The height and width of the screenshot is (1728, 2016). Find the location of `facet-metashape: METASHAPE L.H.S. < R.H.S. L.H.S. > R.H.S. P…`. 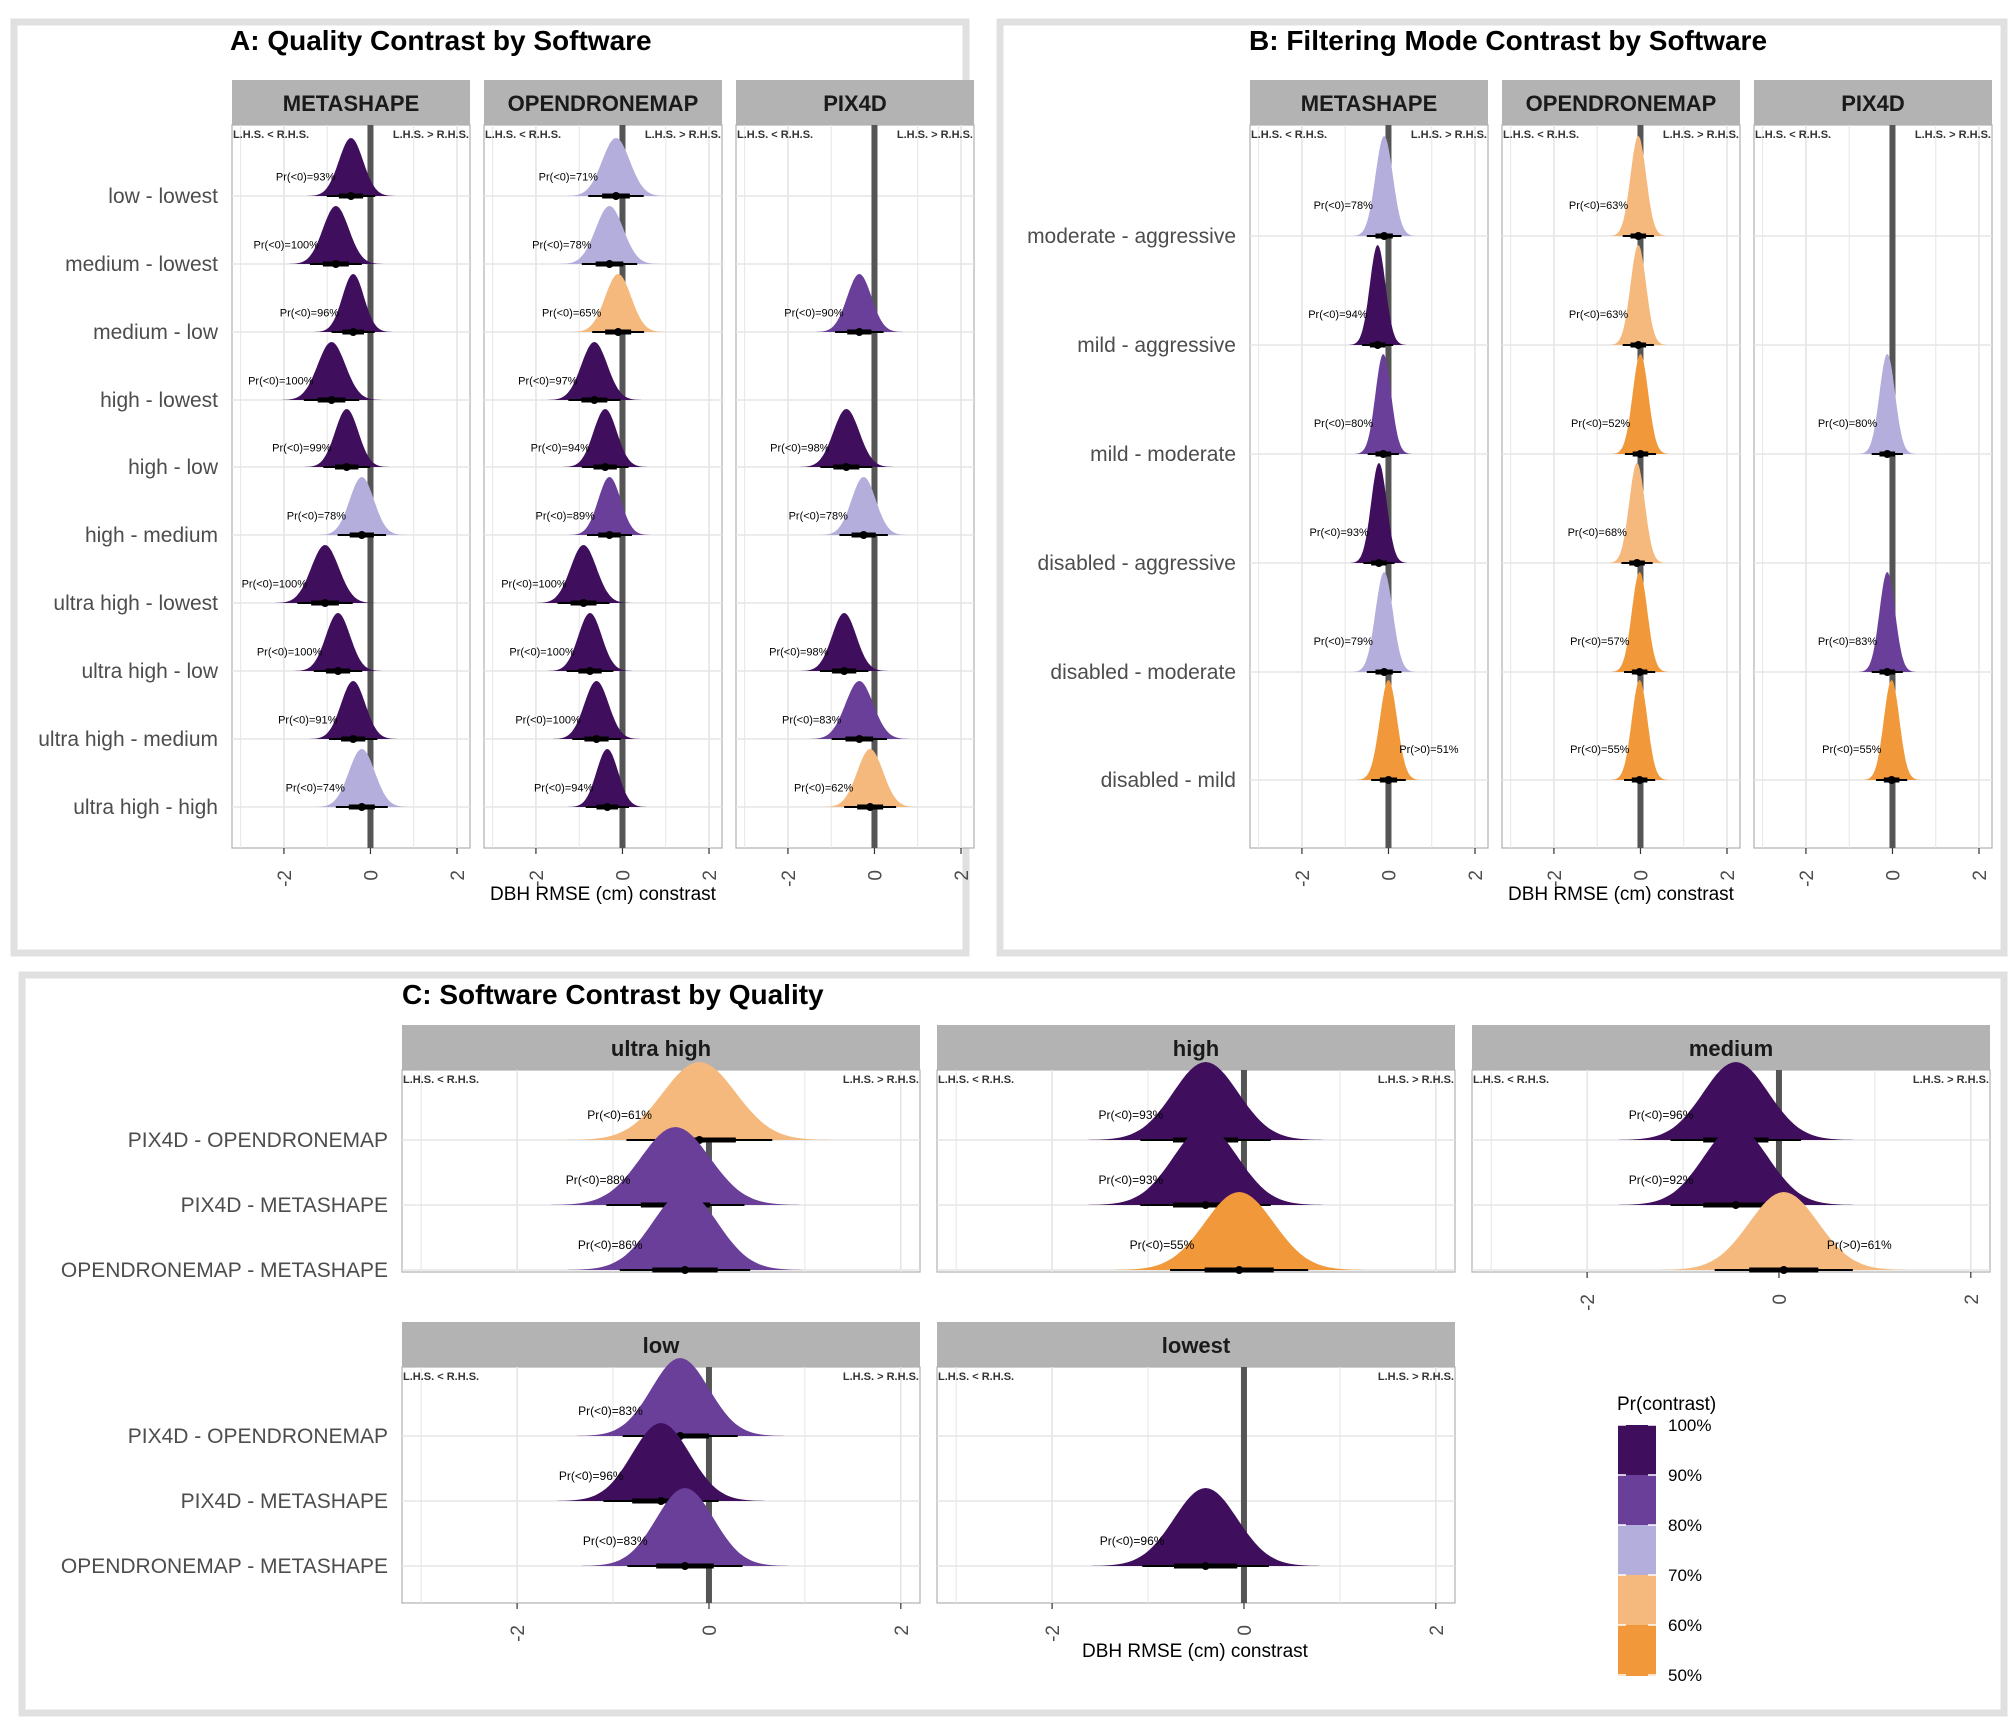

facet-metashape: METASHAPE L.H.S. < R.H.S. L.H.S. > R.H.S. P… is located at coordinates (351, 483).